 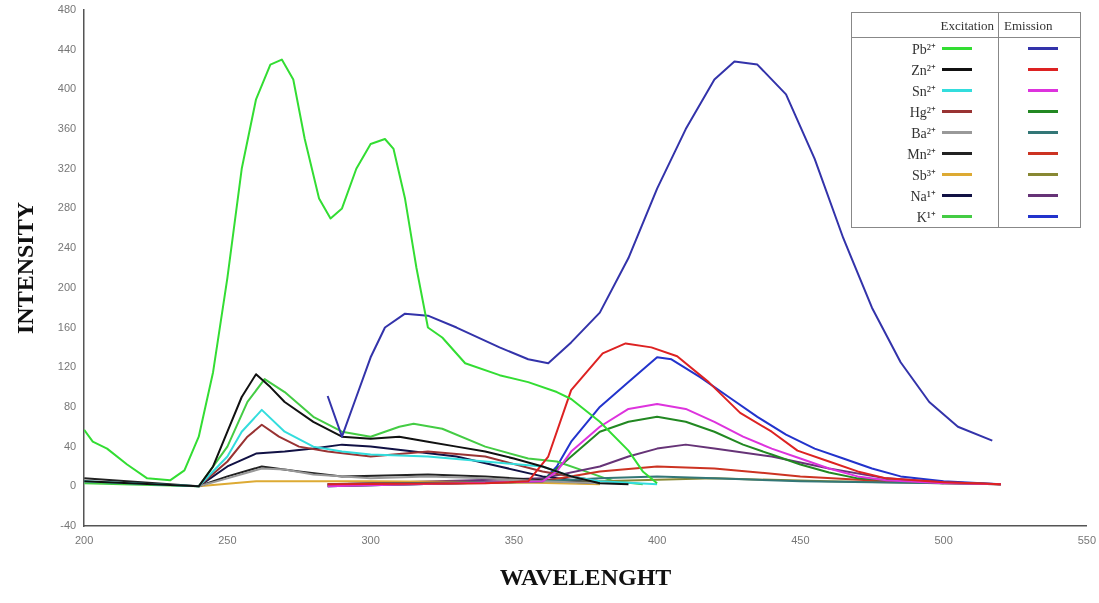 What do you see at coordinates (24, 268) in the screenshot?
I see `y-axis-title: INTENSITY` at bounding box center [24, 268].